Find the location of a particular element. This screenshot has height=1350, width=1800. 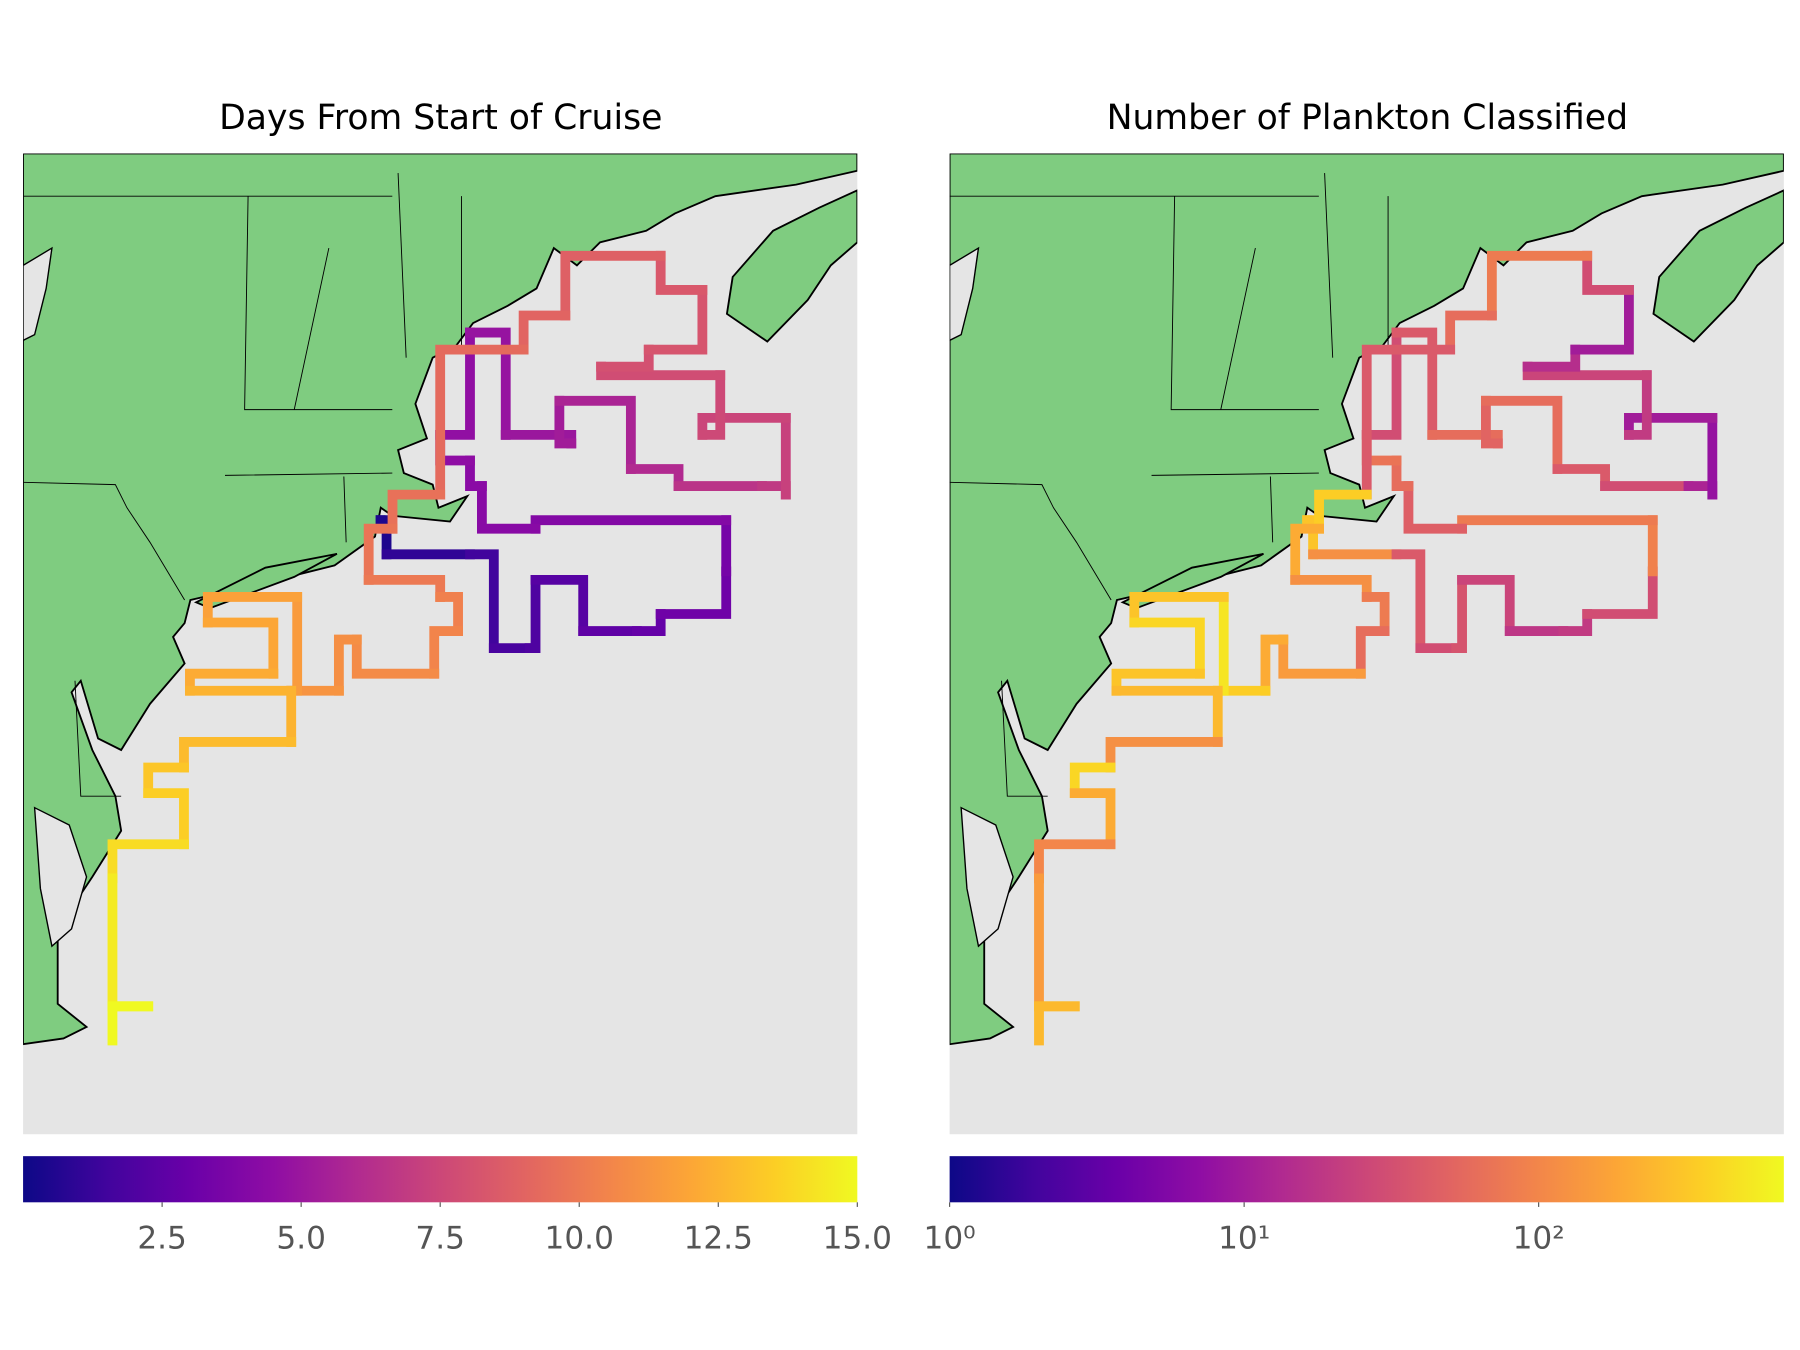

colorbar-tick-label: 10¹ is located at coordinates (1244, 1238).